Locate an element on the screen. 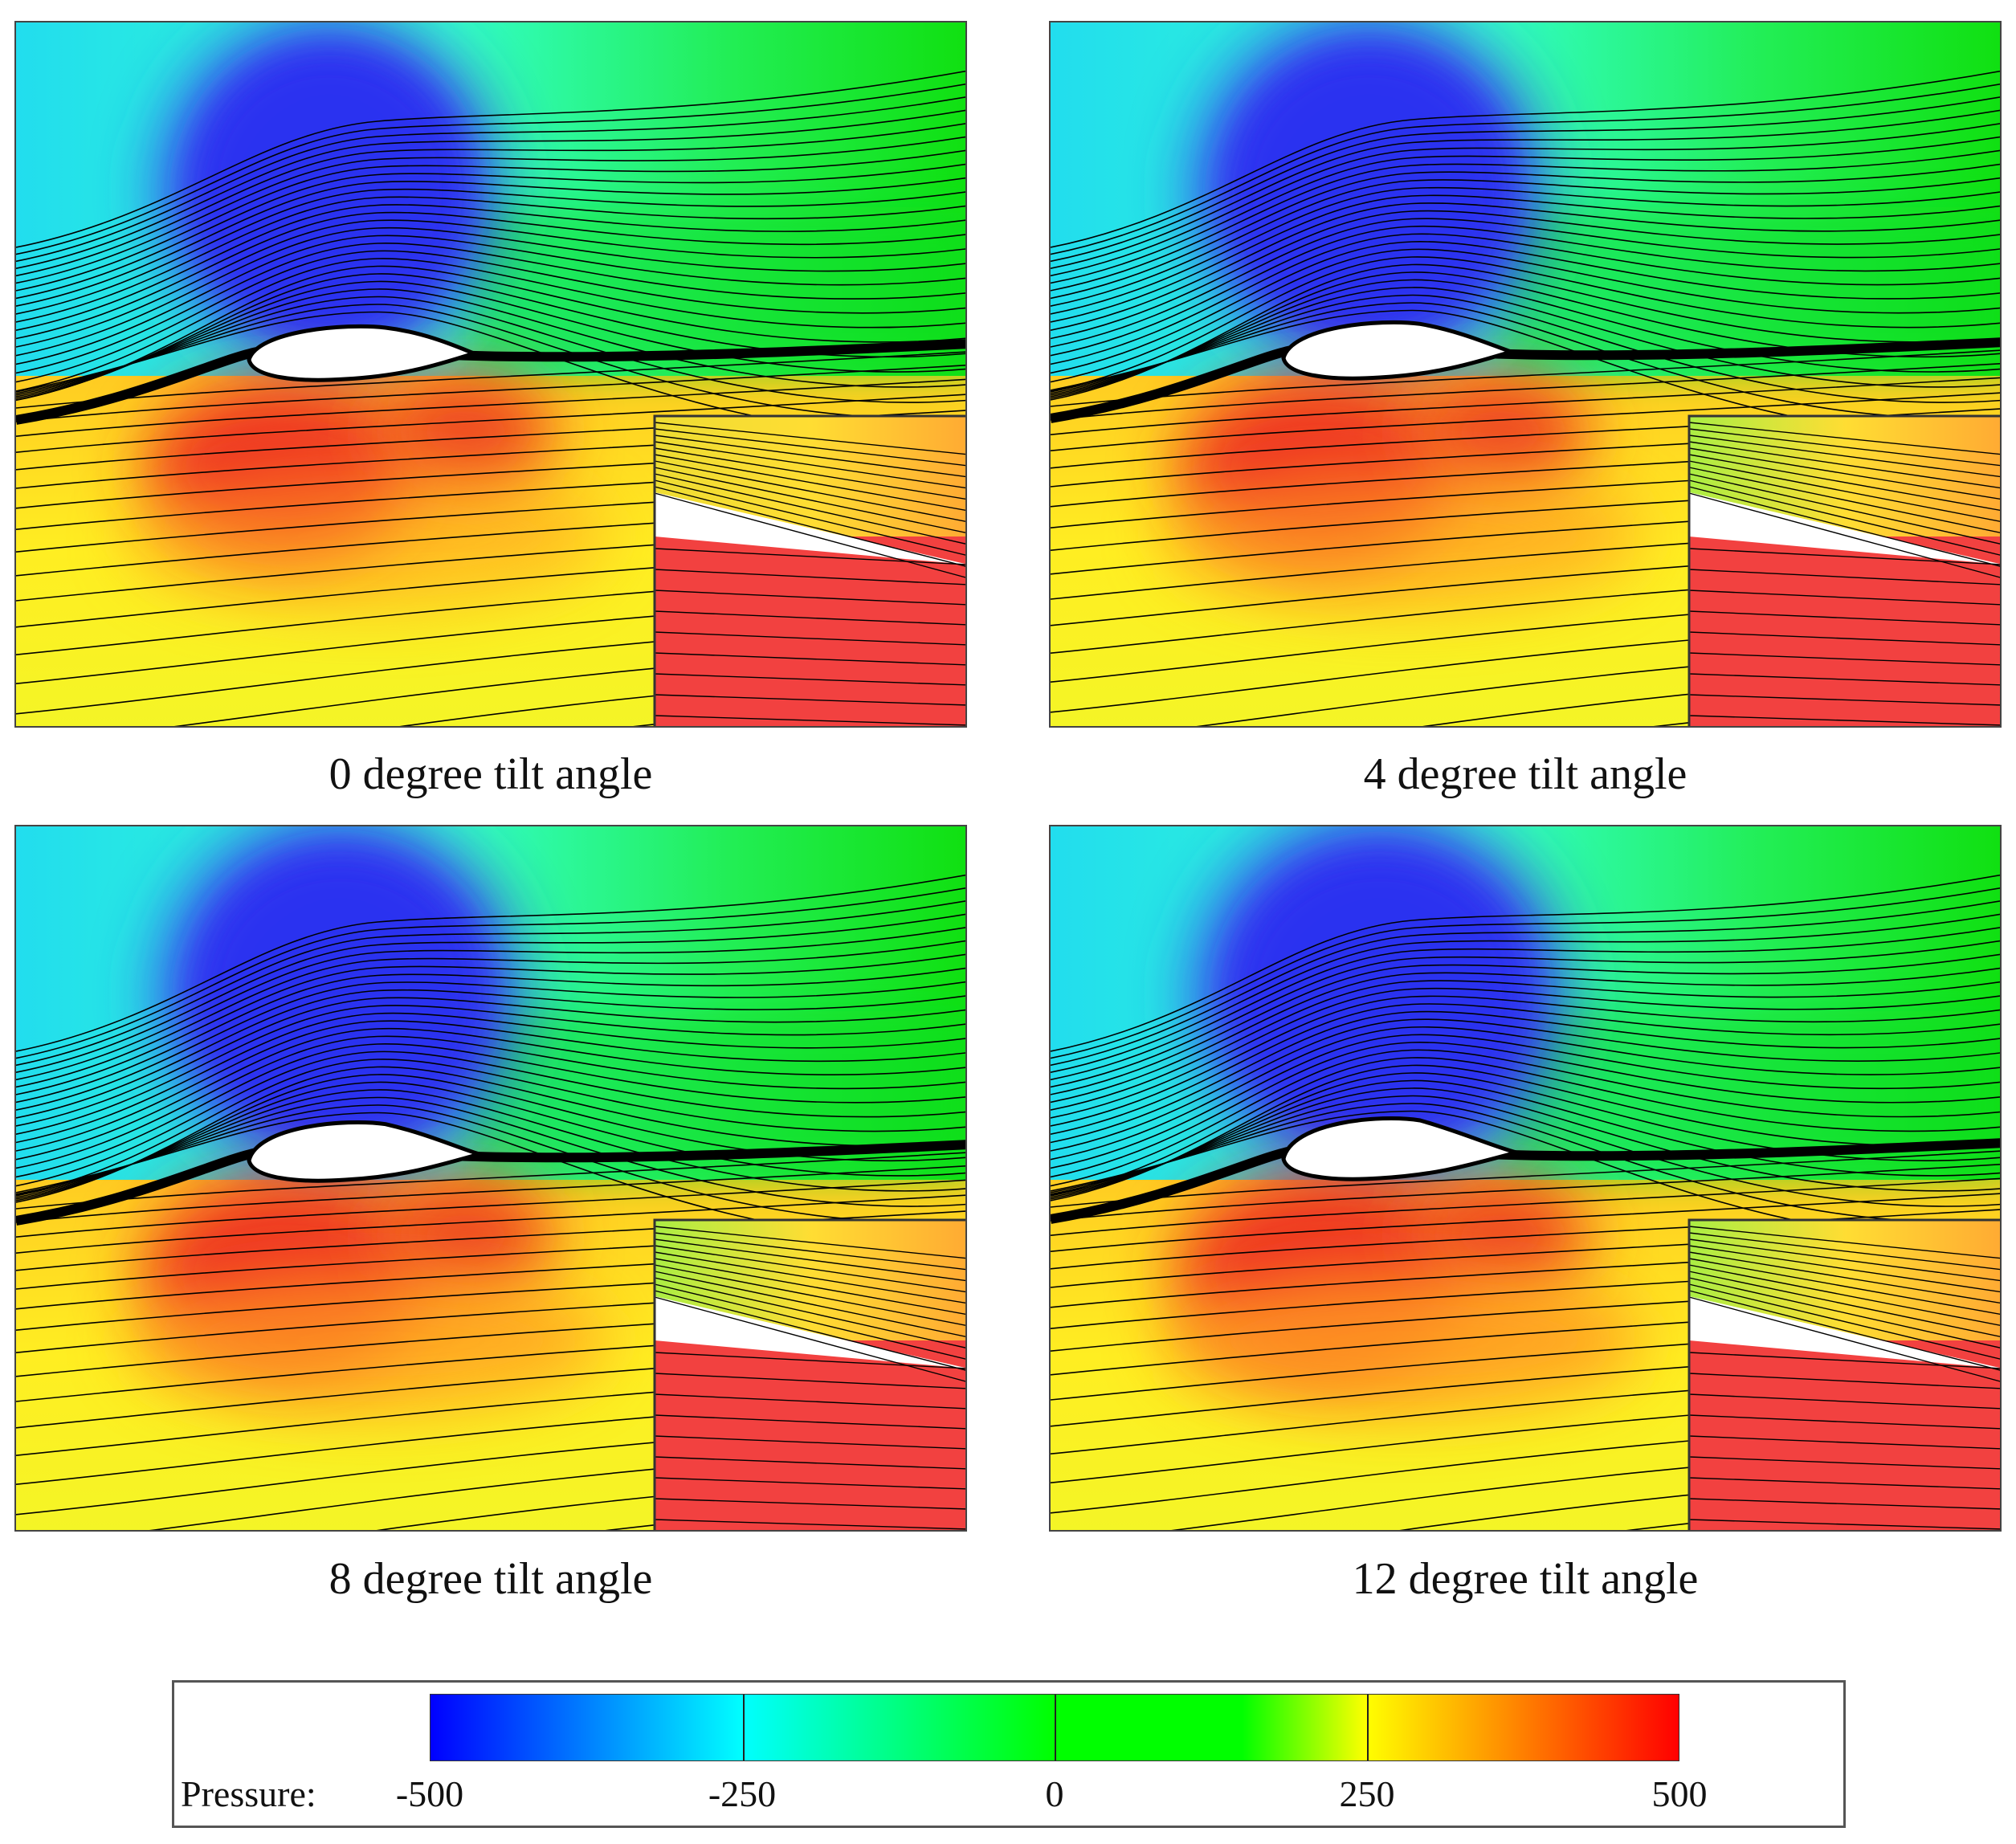  panel-caption-0deg: 0 degree tilt angle is located at coordinates (491, 774).